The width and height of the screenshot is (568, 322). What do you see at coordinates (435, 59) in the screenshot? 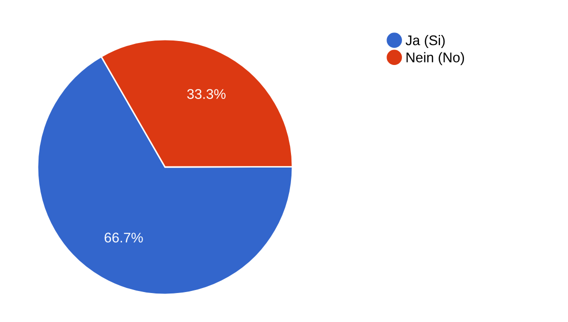
I see `legend-label: Nein (No)` at bounding box center [435, 59].